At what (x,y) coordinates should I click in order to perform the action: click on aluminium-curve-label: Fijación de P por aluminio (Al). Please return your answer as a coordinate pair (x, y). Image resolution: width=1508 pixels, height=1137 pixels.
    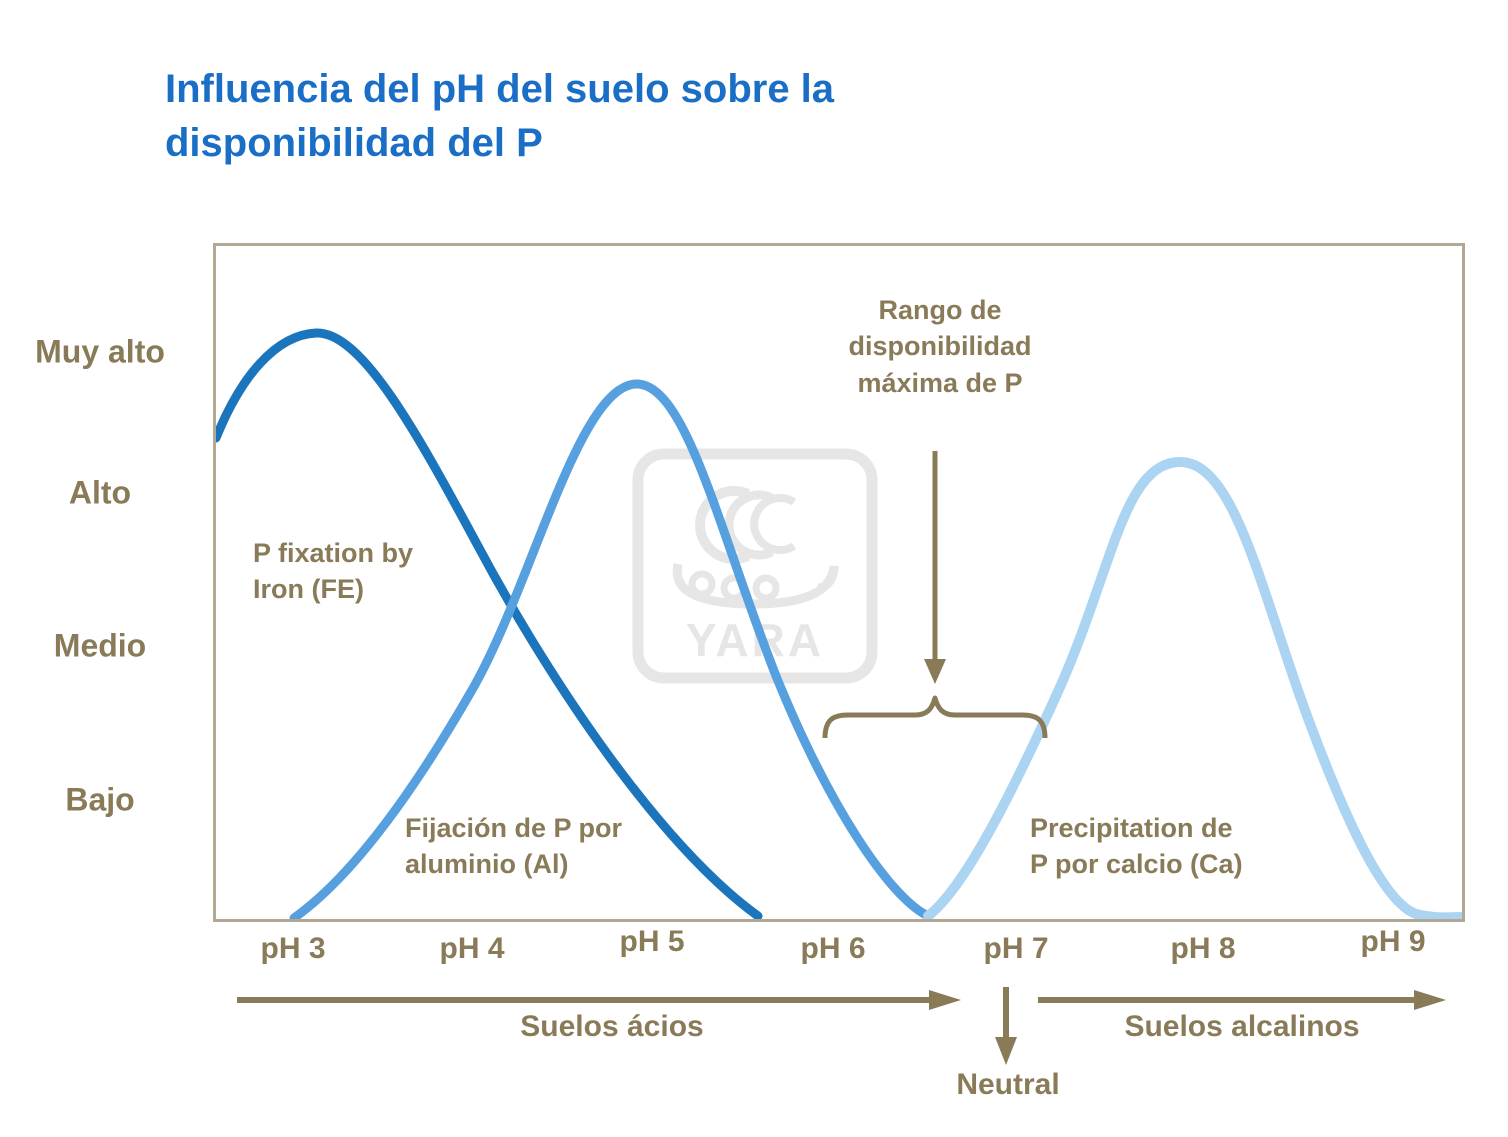
    Looking at the image, I should click on (513, 846).